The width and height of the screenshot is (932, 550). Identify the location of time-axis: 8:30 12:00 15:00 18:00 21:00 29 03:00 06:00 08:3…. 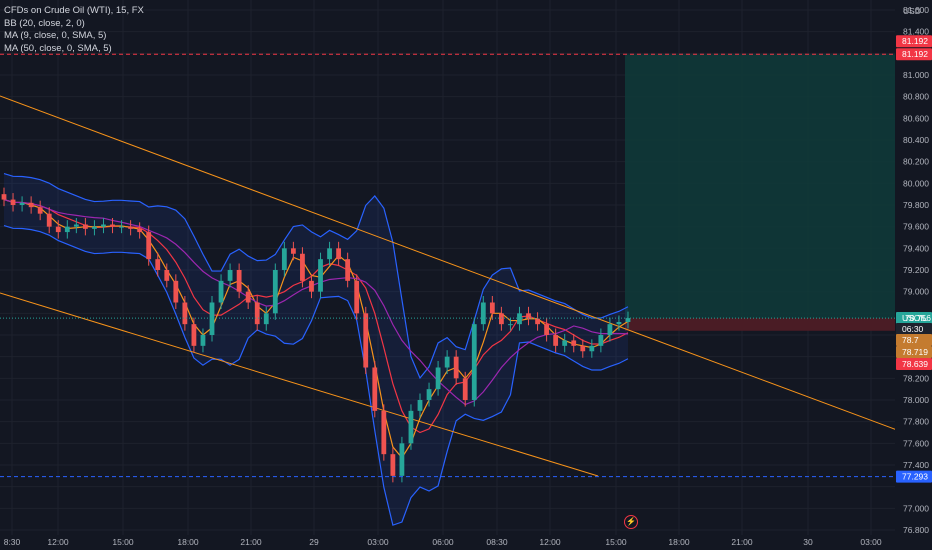
(466, 542).